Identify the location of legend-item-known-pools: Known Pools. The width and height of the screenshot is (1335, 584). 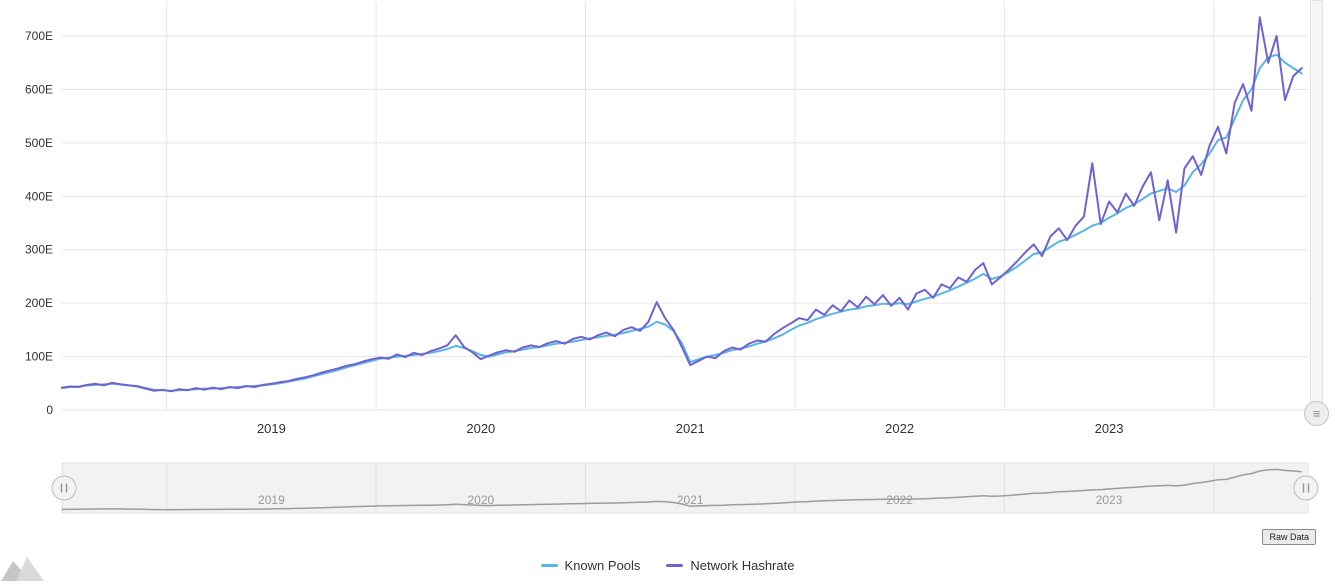
(590, 565).